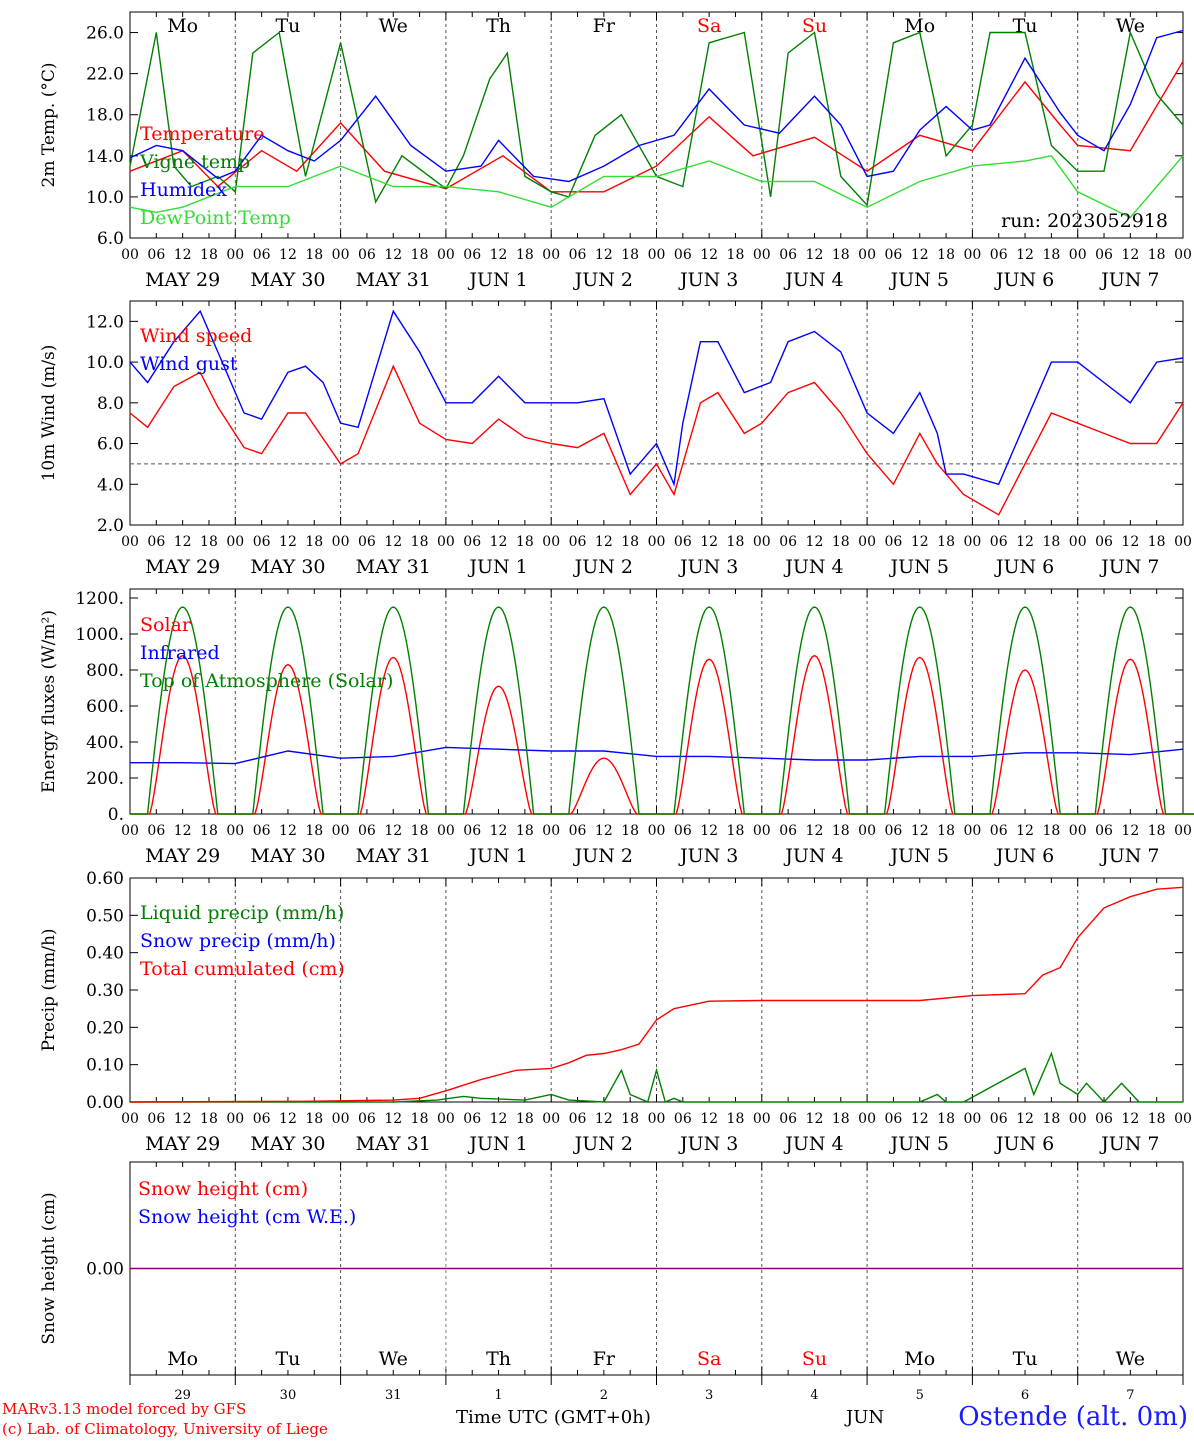 Image resolution: width=1194 pixels, height=1444 pixels. What do you see at coordinates (182, 1395) in the screenshot?
I see `day-number-label: 29` at bounding box center [182, 1395].